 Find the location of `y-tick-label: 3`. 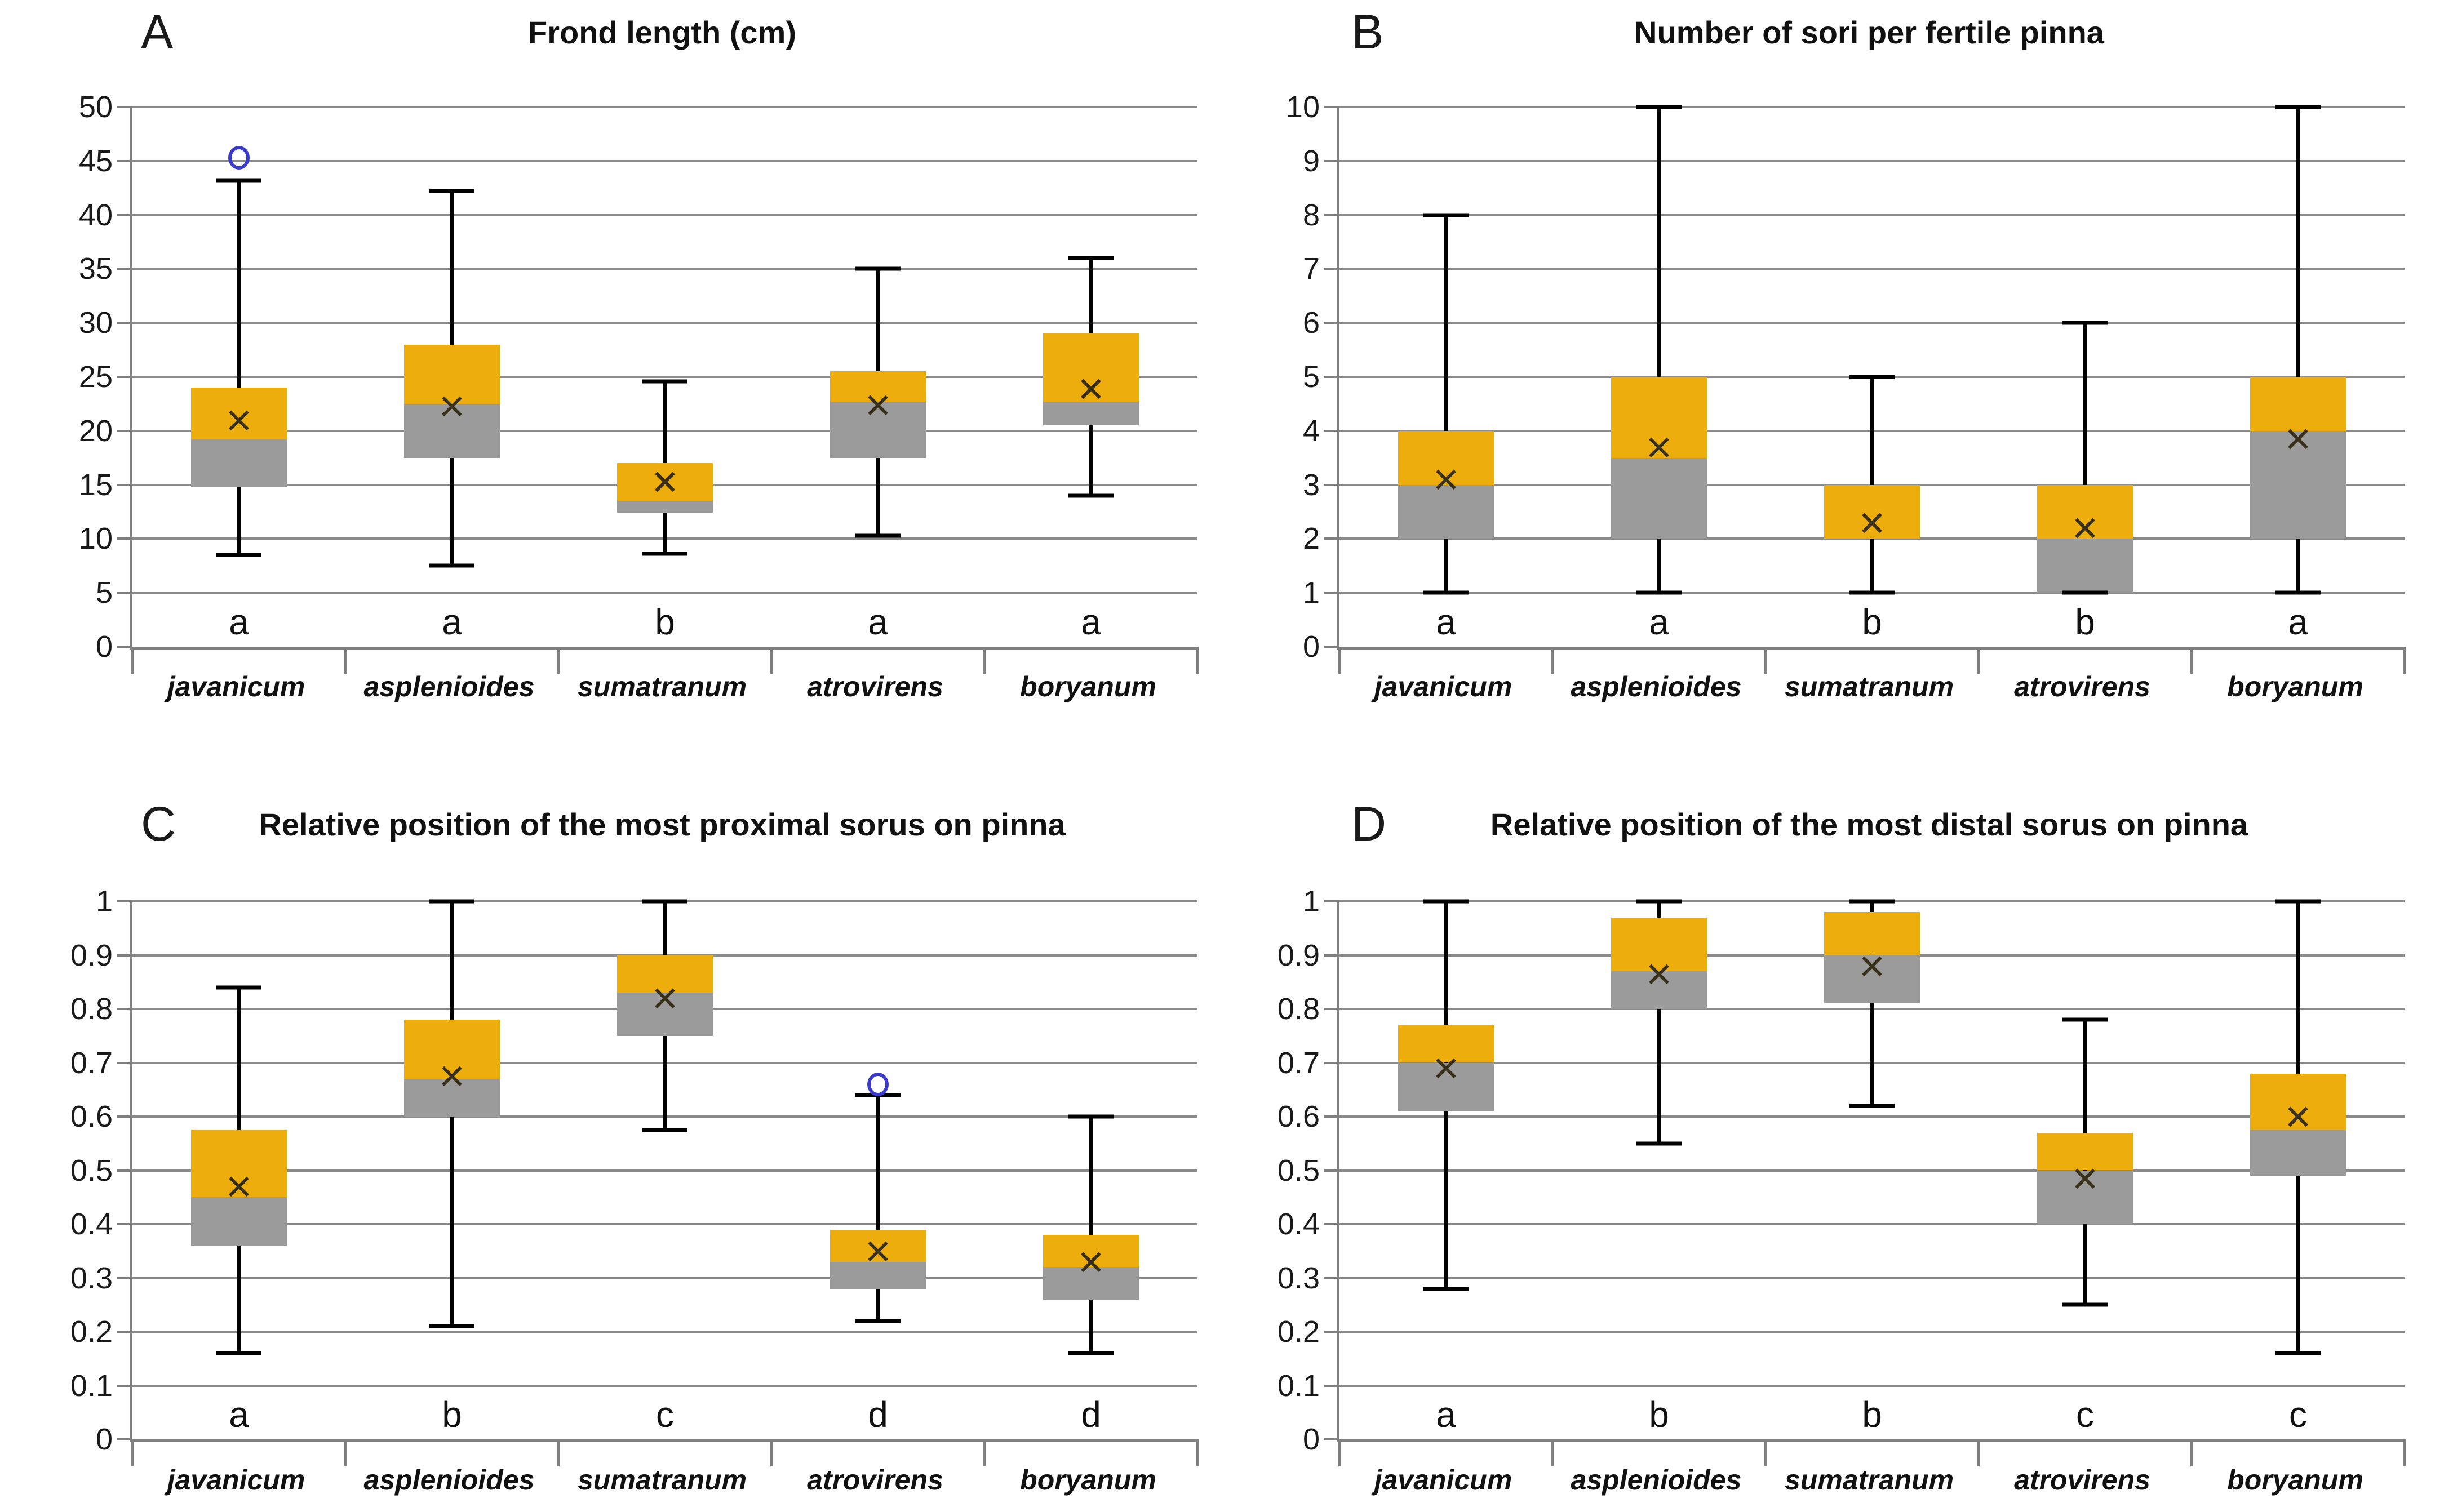

y-tick-label: 3 is located at coordinates (1311, 485).